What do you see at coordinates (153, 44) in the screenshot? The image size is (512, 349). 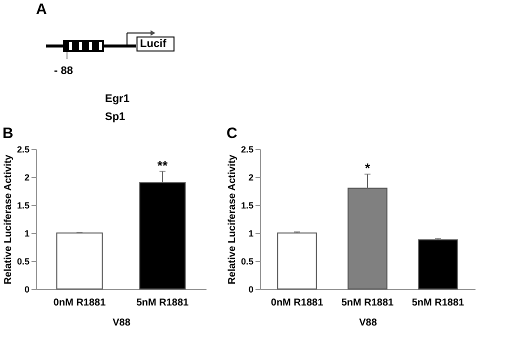 I see `text: Lucif` at bounding box center [153, 44].